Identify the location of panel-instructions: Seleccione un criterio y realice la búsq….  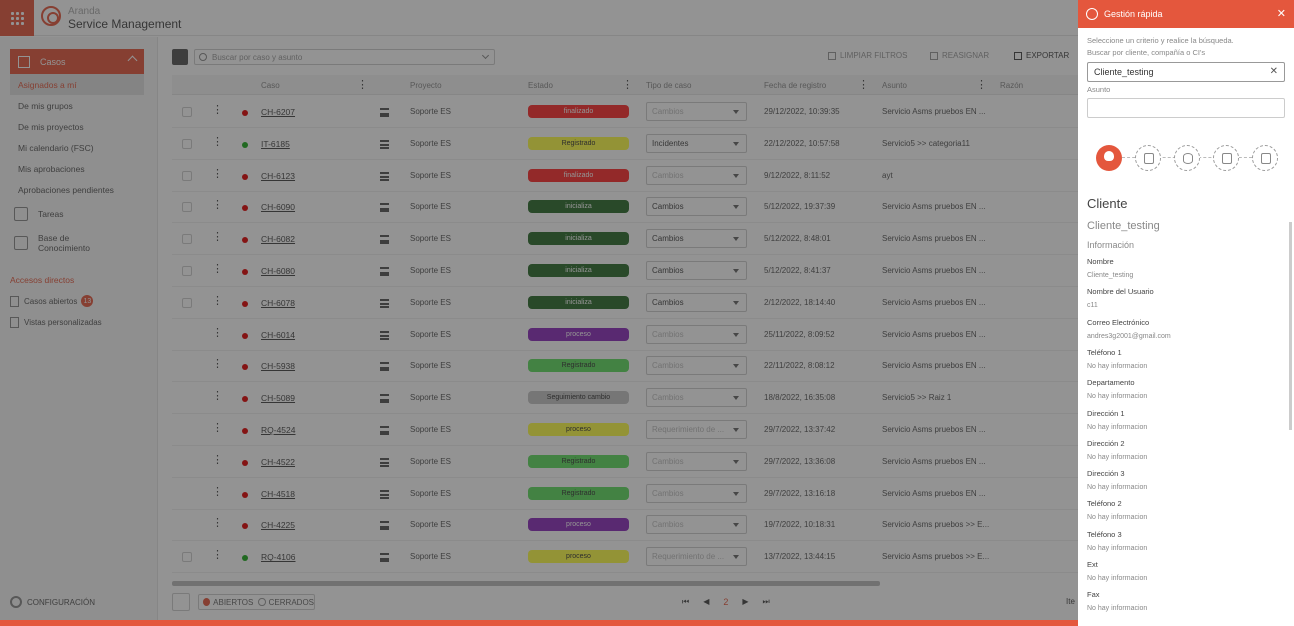
(1160, 40).